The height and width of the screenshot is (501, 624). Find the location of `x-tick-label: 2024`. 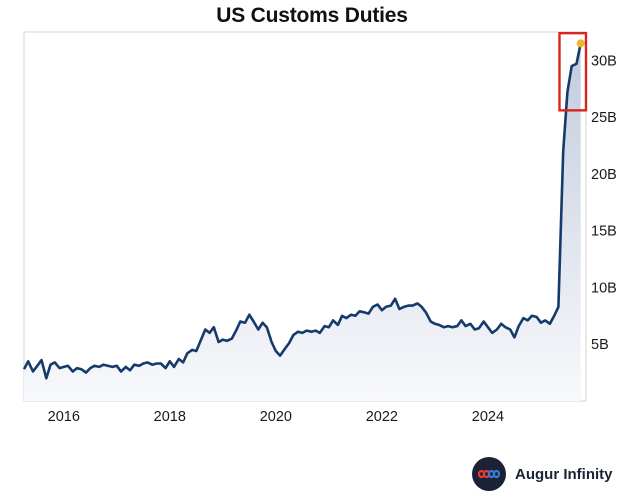

x-tick-label: 2024 is located at coordinates (488, 417).